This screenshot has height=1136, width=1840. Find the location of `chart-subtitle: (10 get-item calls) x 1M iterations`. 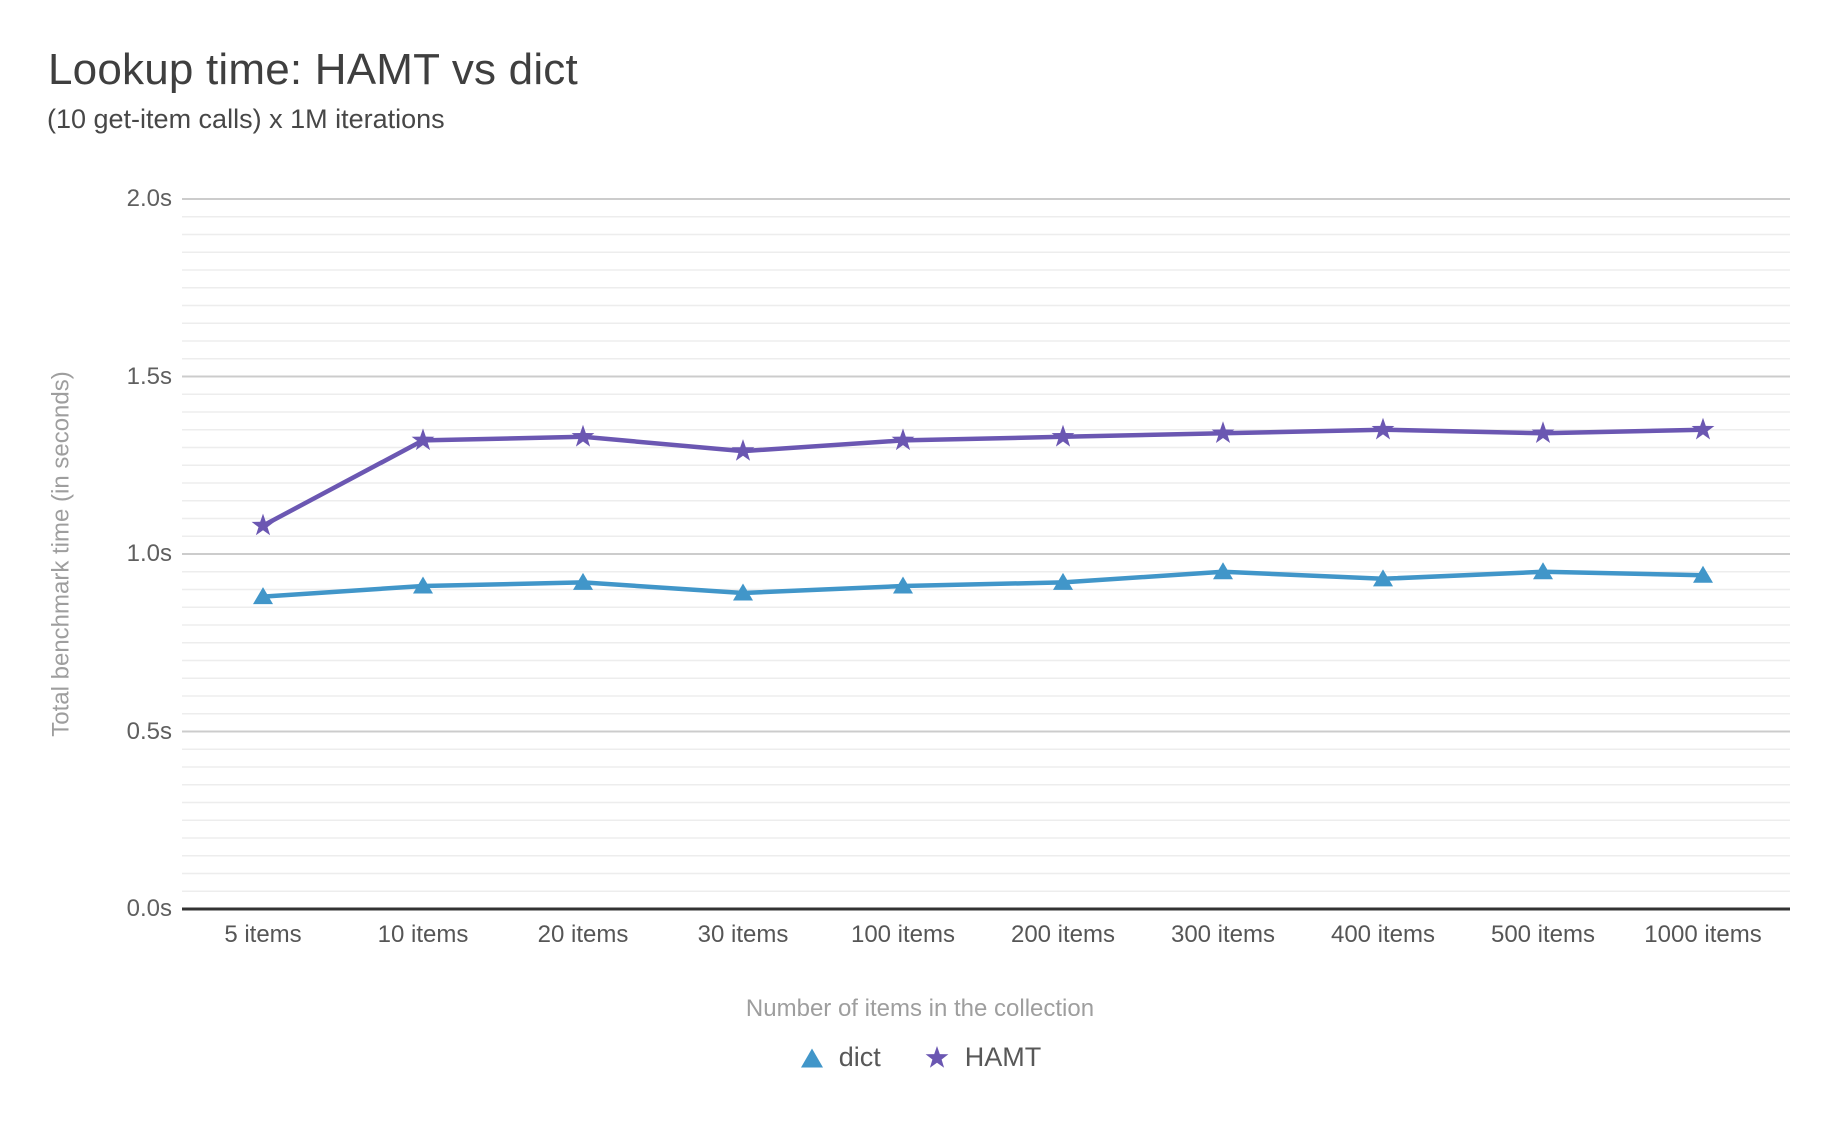

chart-subtitle: (10 get-item calls) x 1M iterations is located at coordinates (246, 119).